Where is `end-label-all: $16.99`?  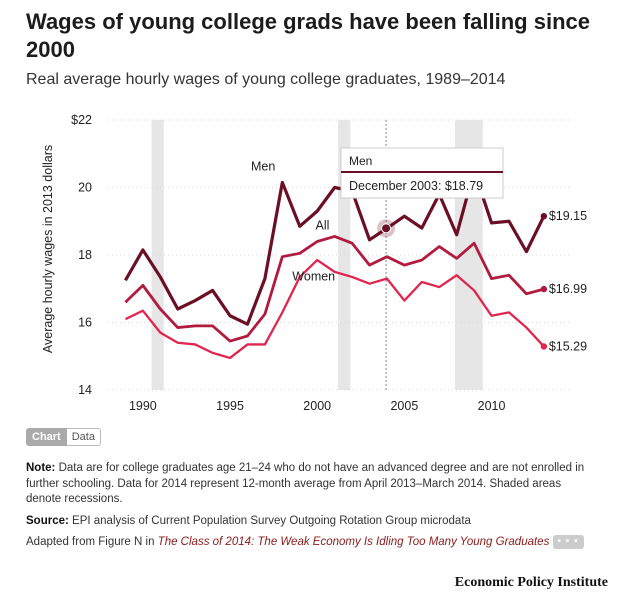 end-label-all: $16.99 is located at coordinates (568, 289).